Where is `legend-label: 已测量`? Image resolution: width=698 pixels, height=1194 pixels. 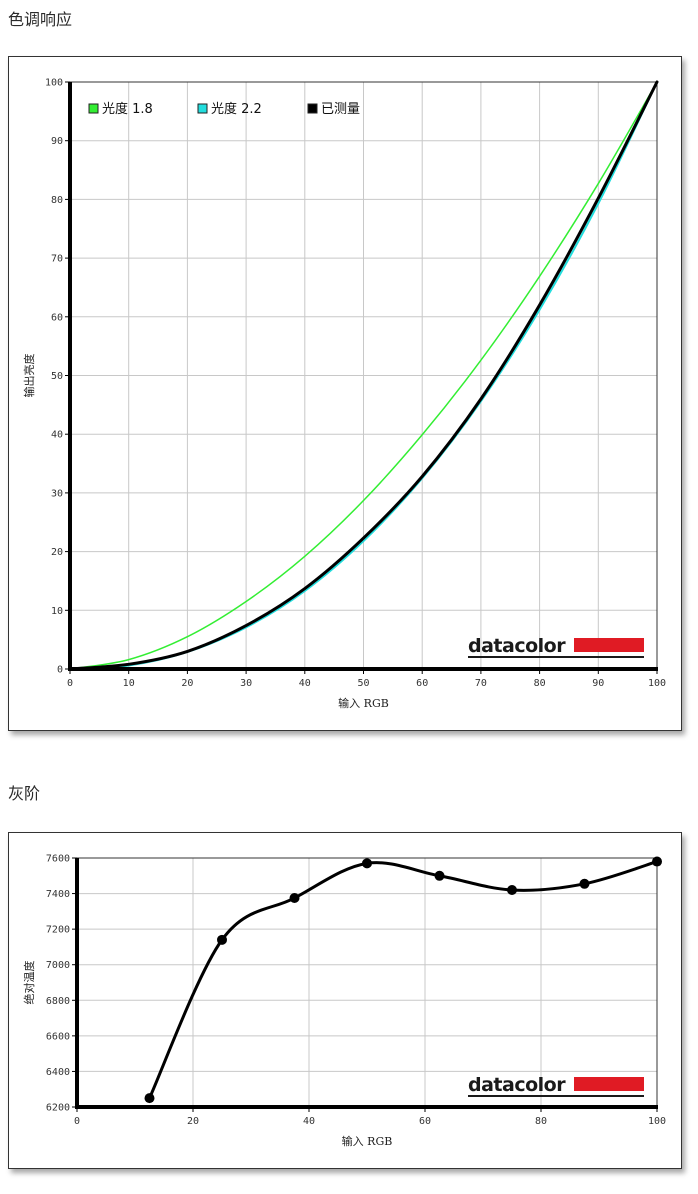 legend-label: 已测量 is located at coordinates (340, 109).